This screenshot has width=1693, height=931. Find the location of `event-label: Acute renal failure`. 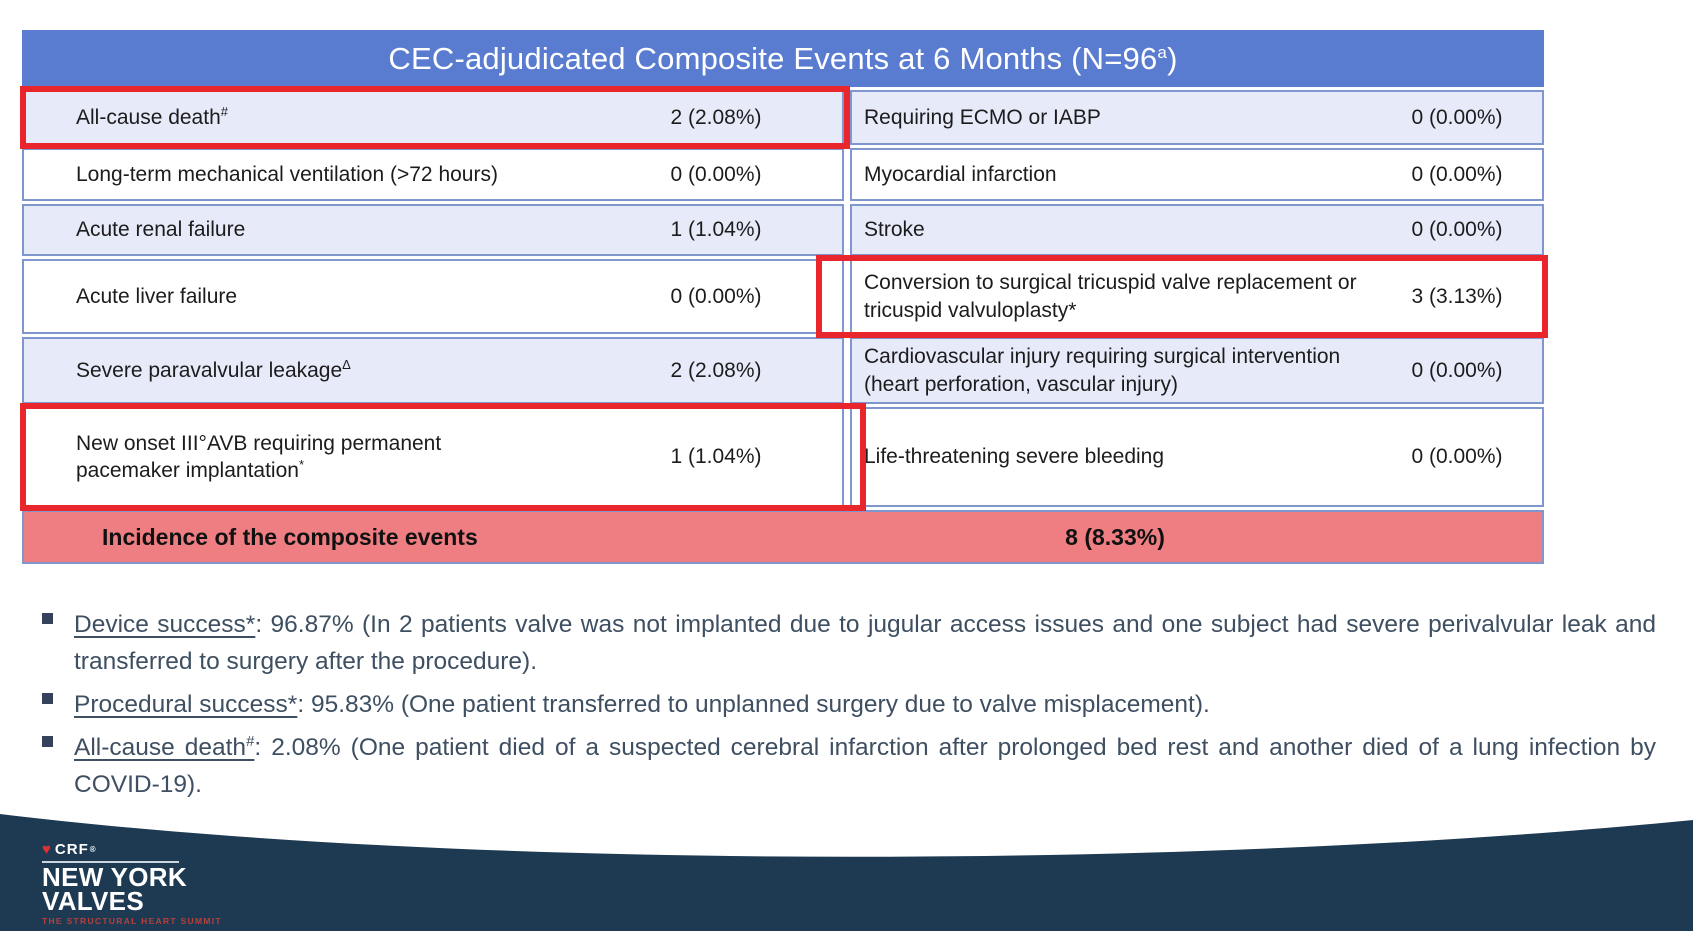

event-label: Acute renal failure is located at coordinates (161, 230).